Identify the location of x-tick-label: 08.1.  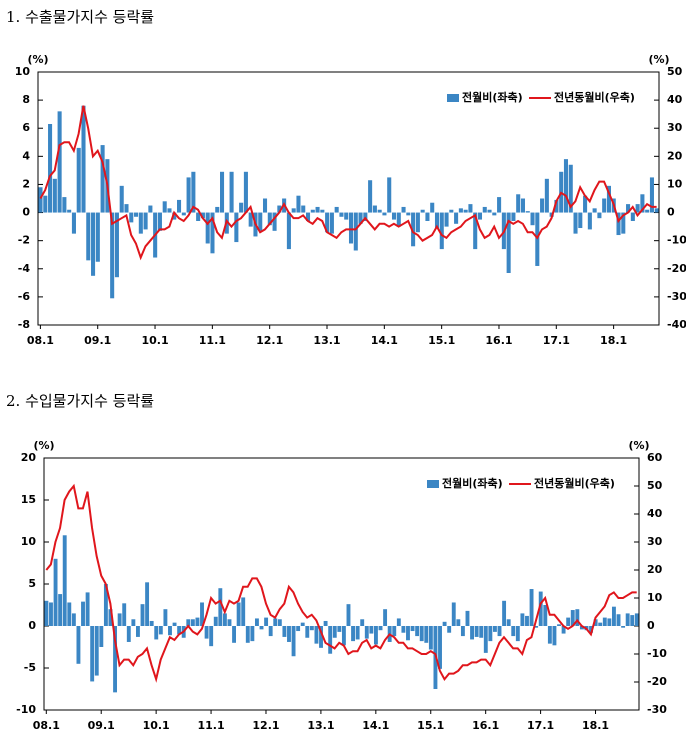
(40, 340).